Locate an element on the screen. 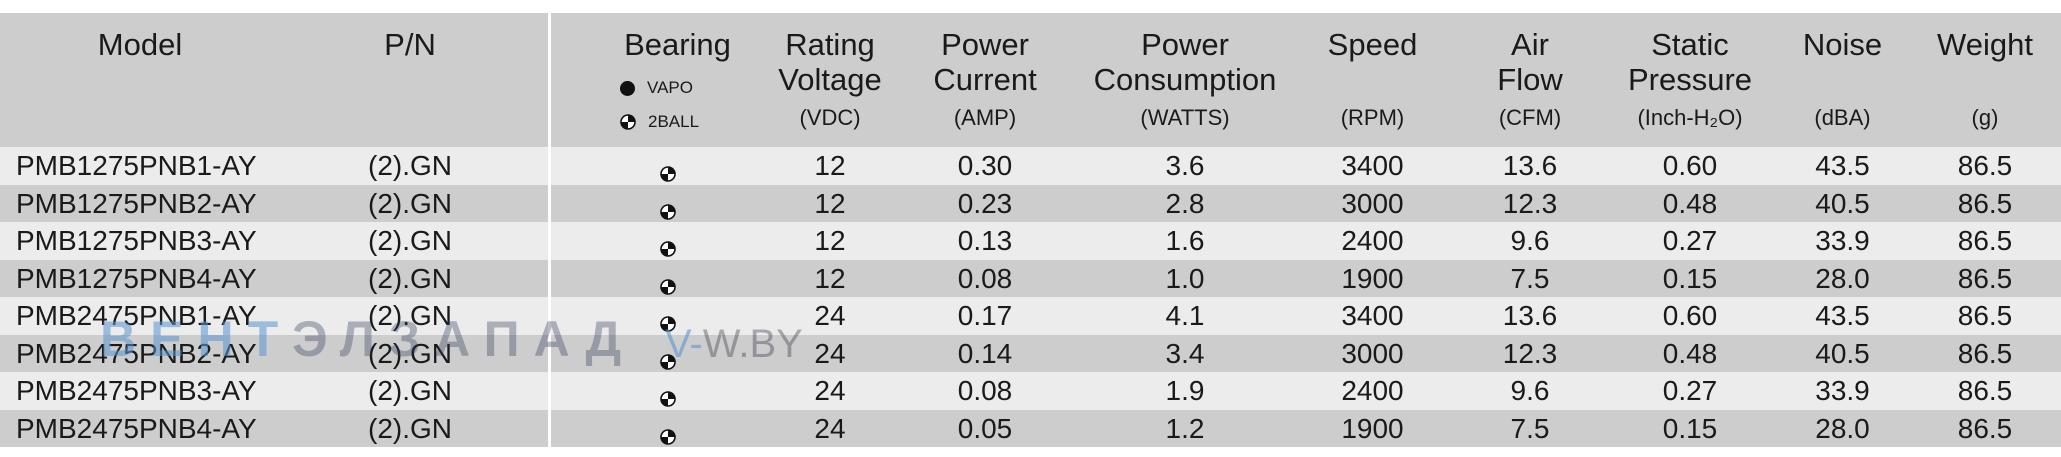  header-pn: P/N is located at coordinates (410, 44).